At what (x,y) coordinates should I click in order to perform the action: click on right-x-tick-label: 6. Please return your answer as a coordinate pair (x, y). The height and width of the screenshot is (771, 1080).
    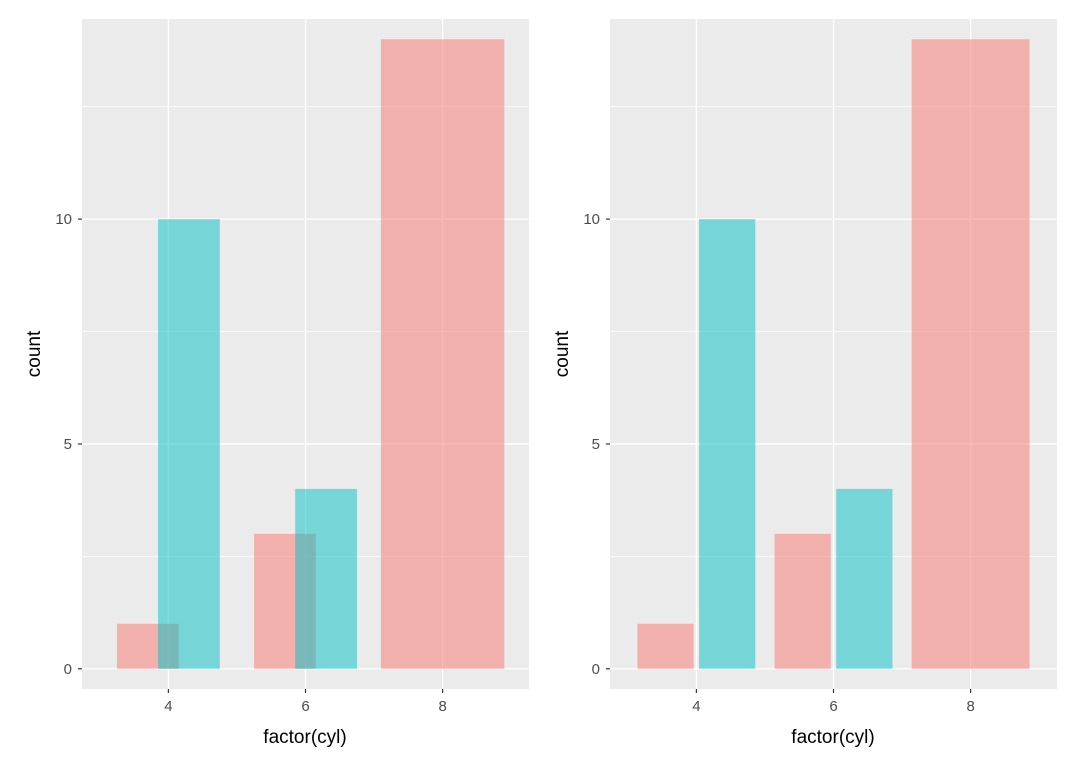
    Looking at the image, I should click on (833, 706).